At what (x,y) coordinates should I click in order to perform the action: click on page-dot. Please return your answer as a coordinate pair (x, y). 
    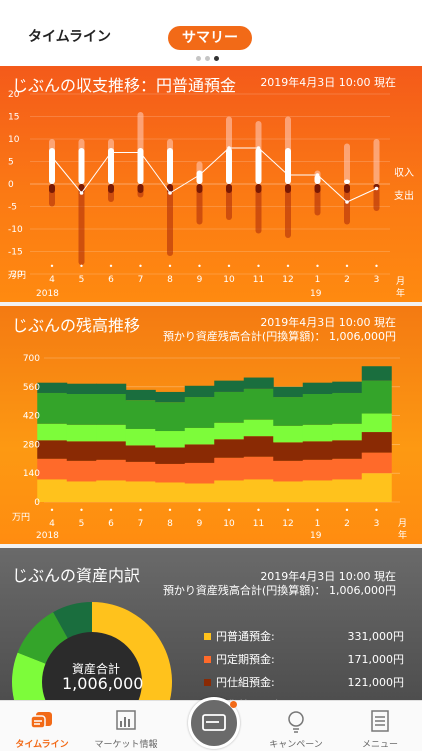
    Looking at the image, I should click on (207, 58).